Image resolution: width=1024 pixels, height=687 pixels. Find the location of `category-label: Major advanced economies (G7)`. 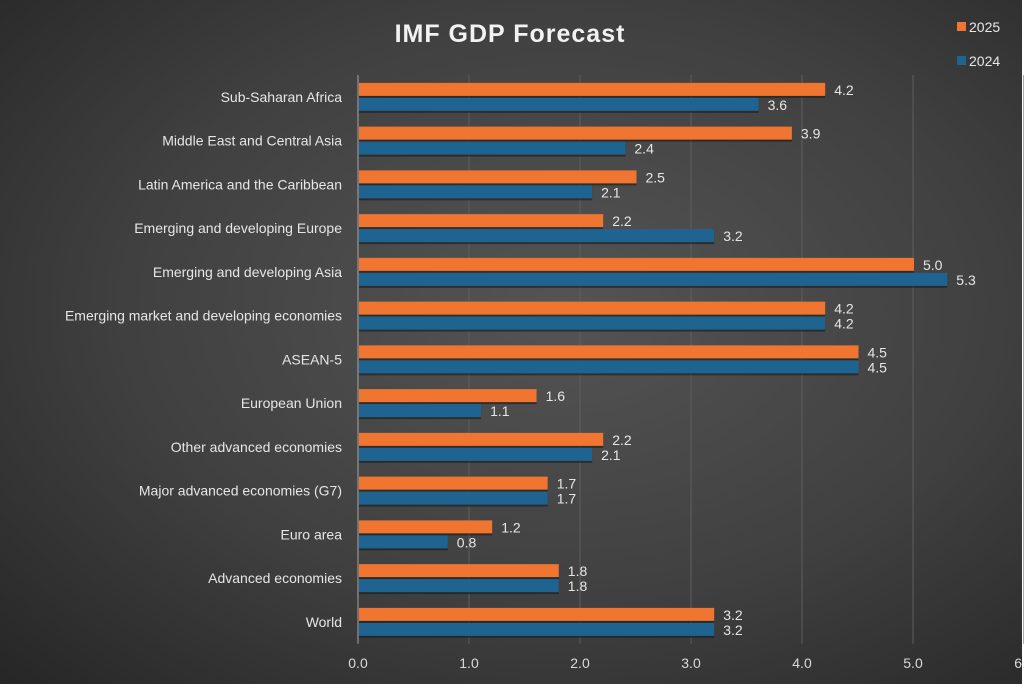

category-label: Major advanced economies (G7) is located at coordinates (240, 491).